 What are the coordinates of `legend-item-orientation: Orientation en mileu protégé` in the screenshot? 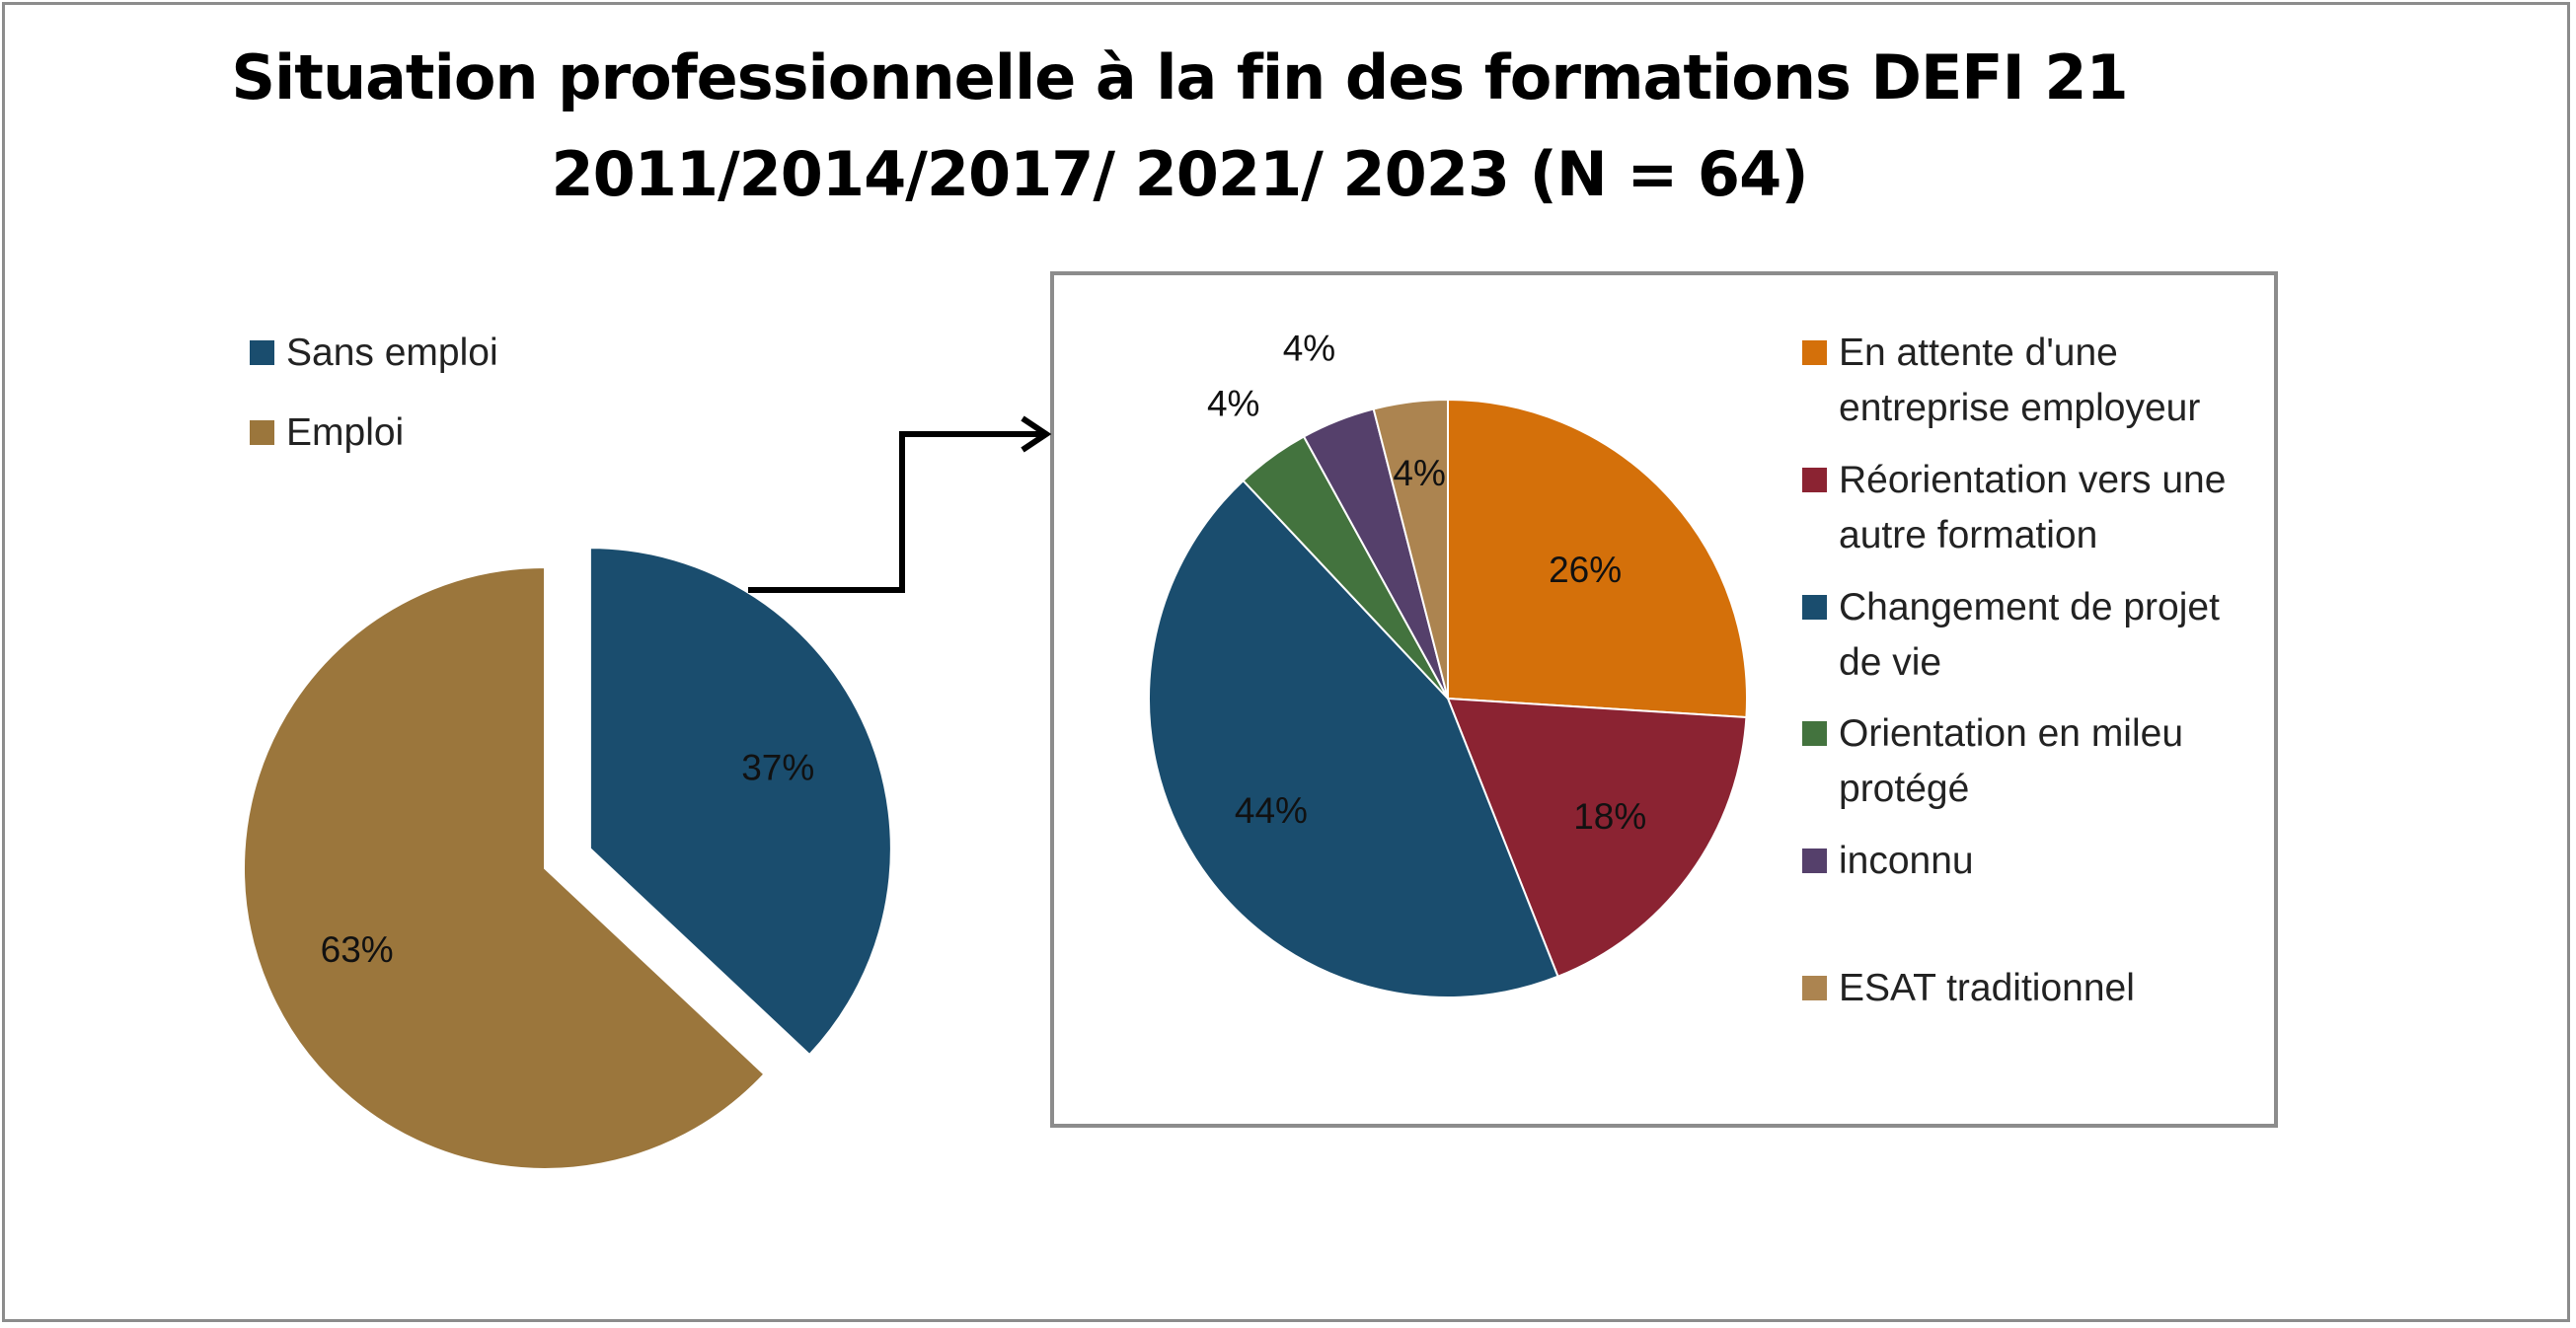 It's located at (1992, 761).